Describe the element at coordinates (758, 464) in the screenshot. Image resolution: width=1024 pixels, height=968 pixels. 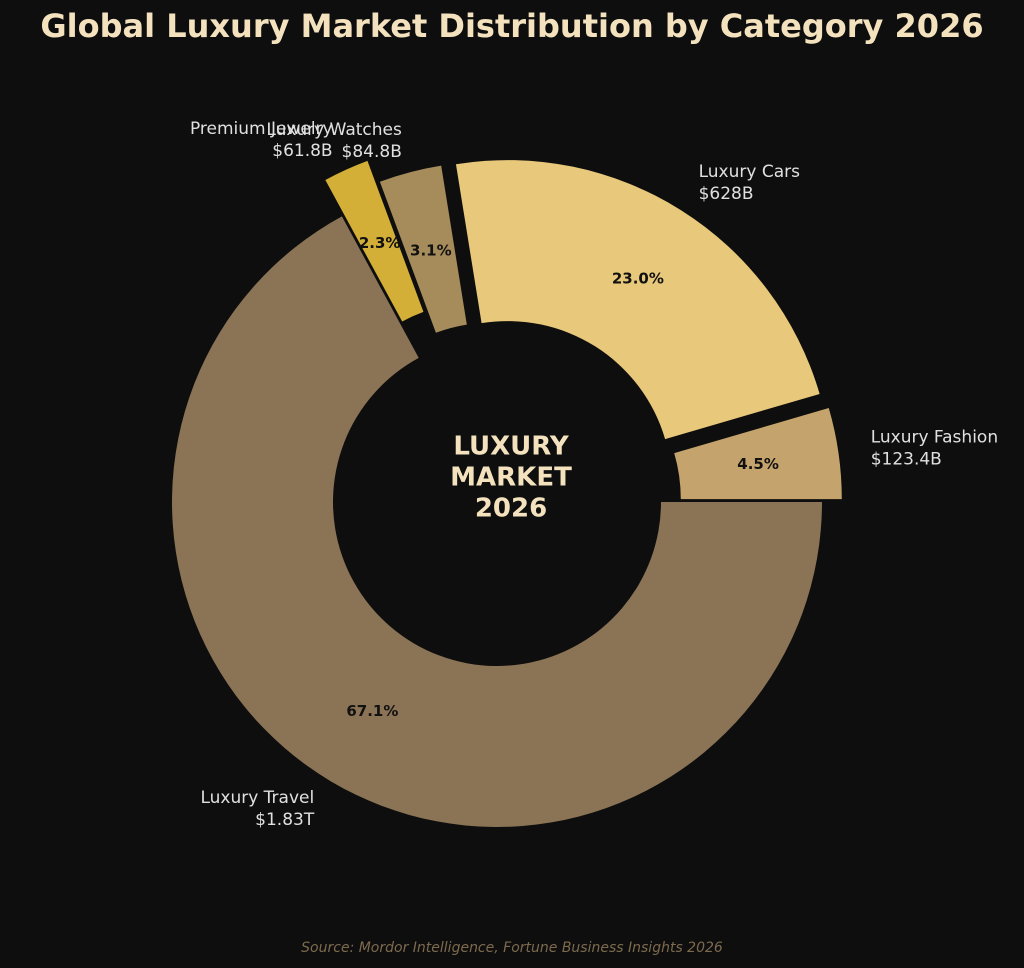
I see `percent-label: 4.5%` at that location.